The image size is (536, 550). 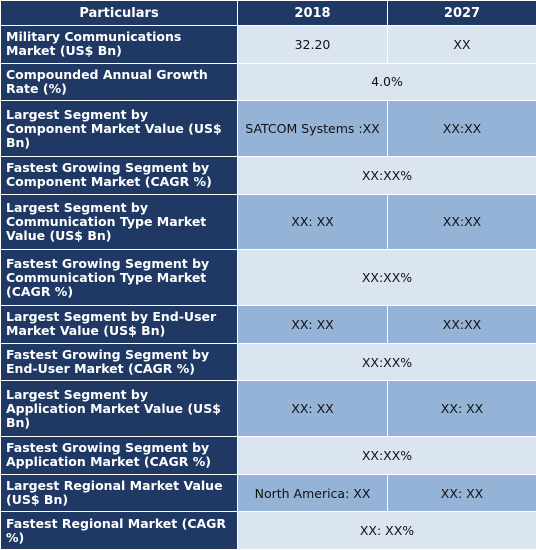 What do you see at coordinates (312, 44) in the screenshot?
I see `value-2018: 32.20` at bounding box center [312, 44].